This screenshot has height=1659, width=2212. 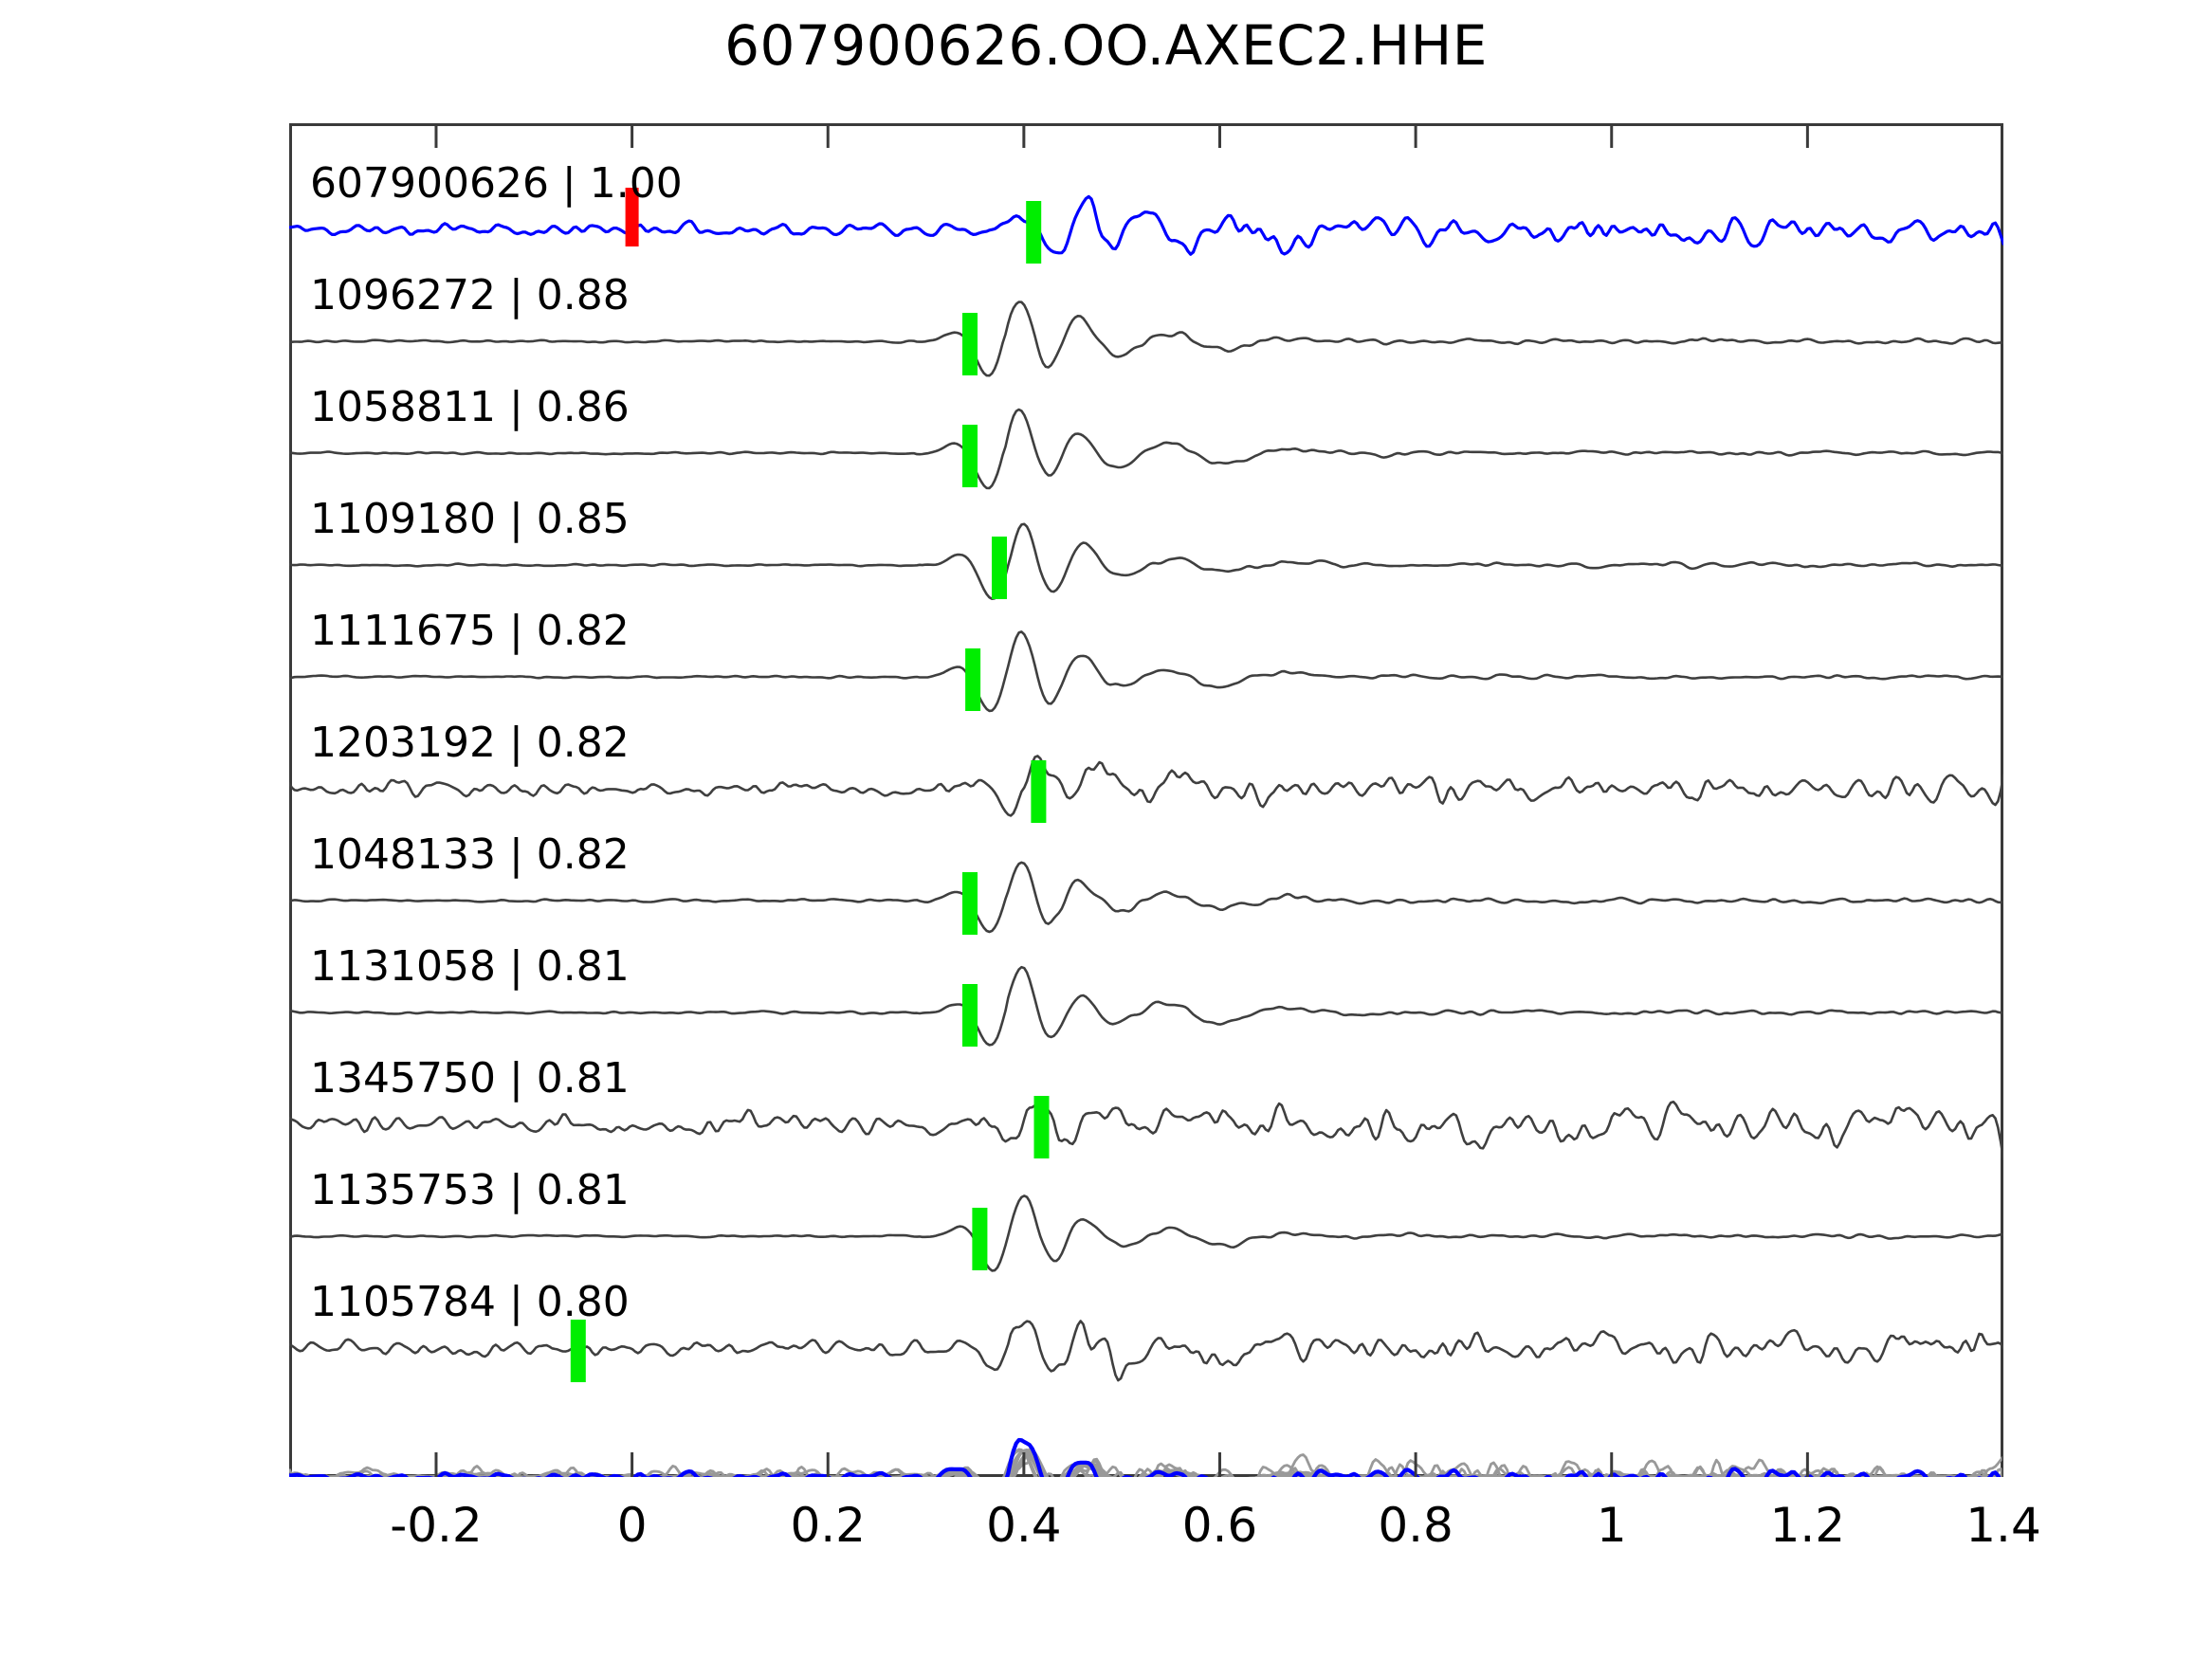 What do you see at coordinates (828, 1525) in the screenshot?
I see `x-axis-tick-label: 0.2` at bounding box center [828, 1525].